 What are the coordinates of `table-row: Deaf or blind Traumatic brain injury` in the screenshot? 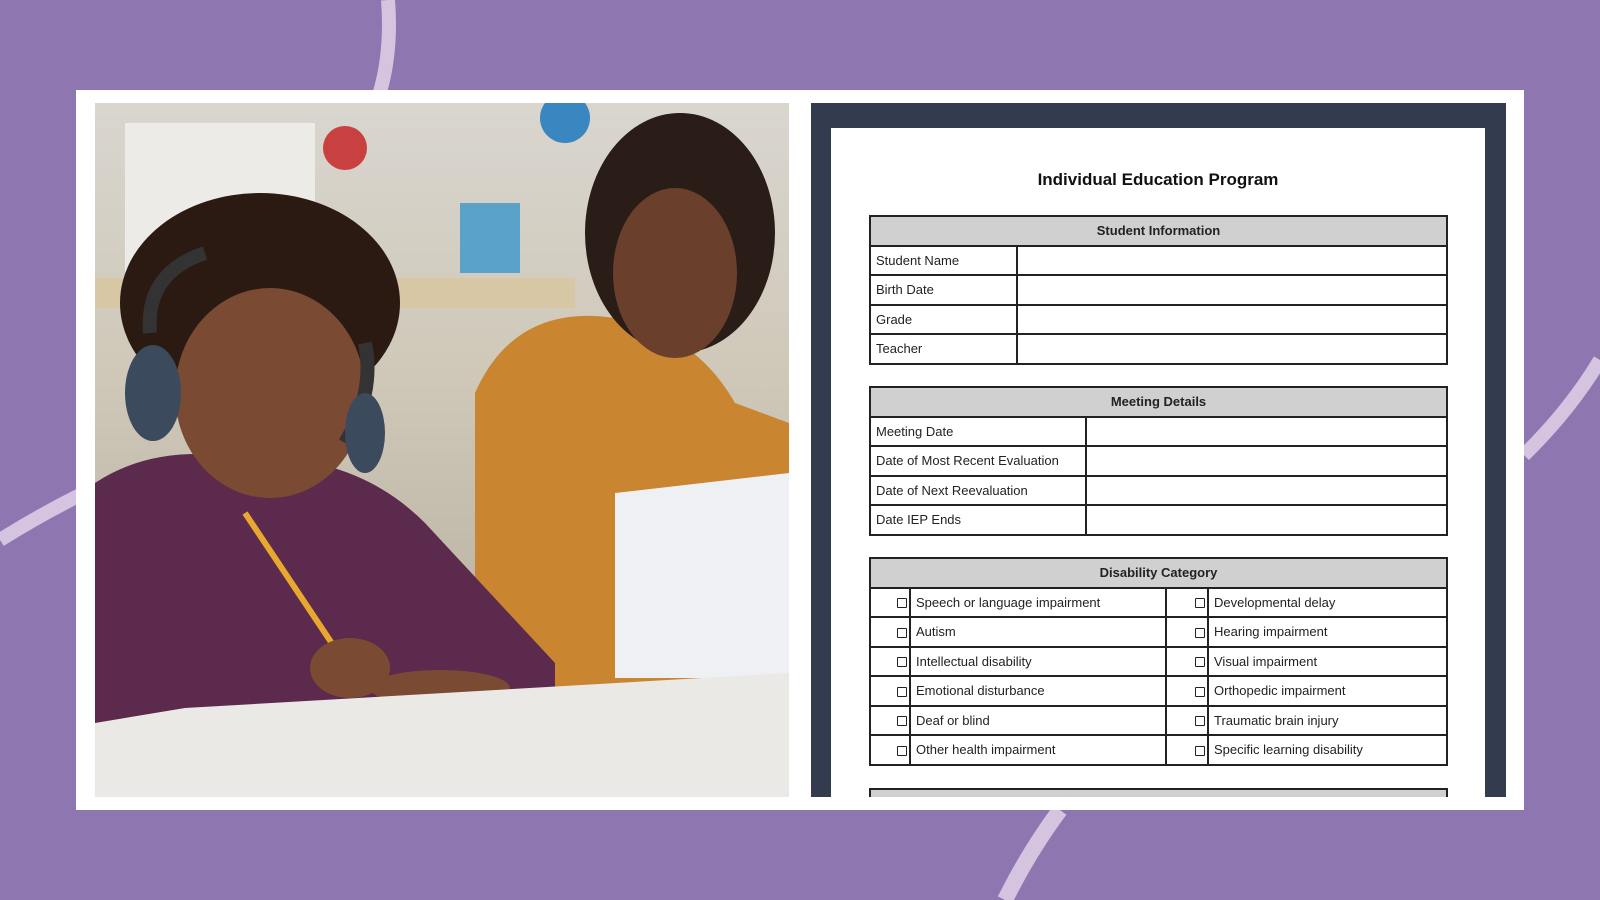 It's located at (1158, 720).